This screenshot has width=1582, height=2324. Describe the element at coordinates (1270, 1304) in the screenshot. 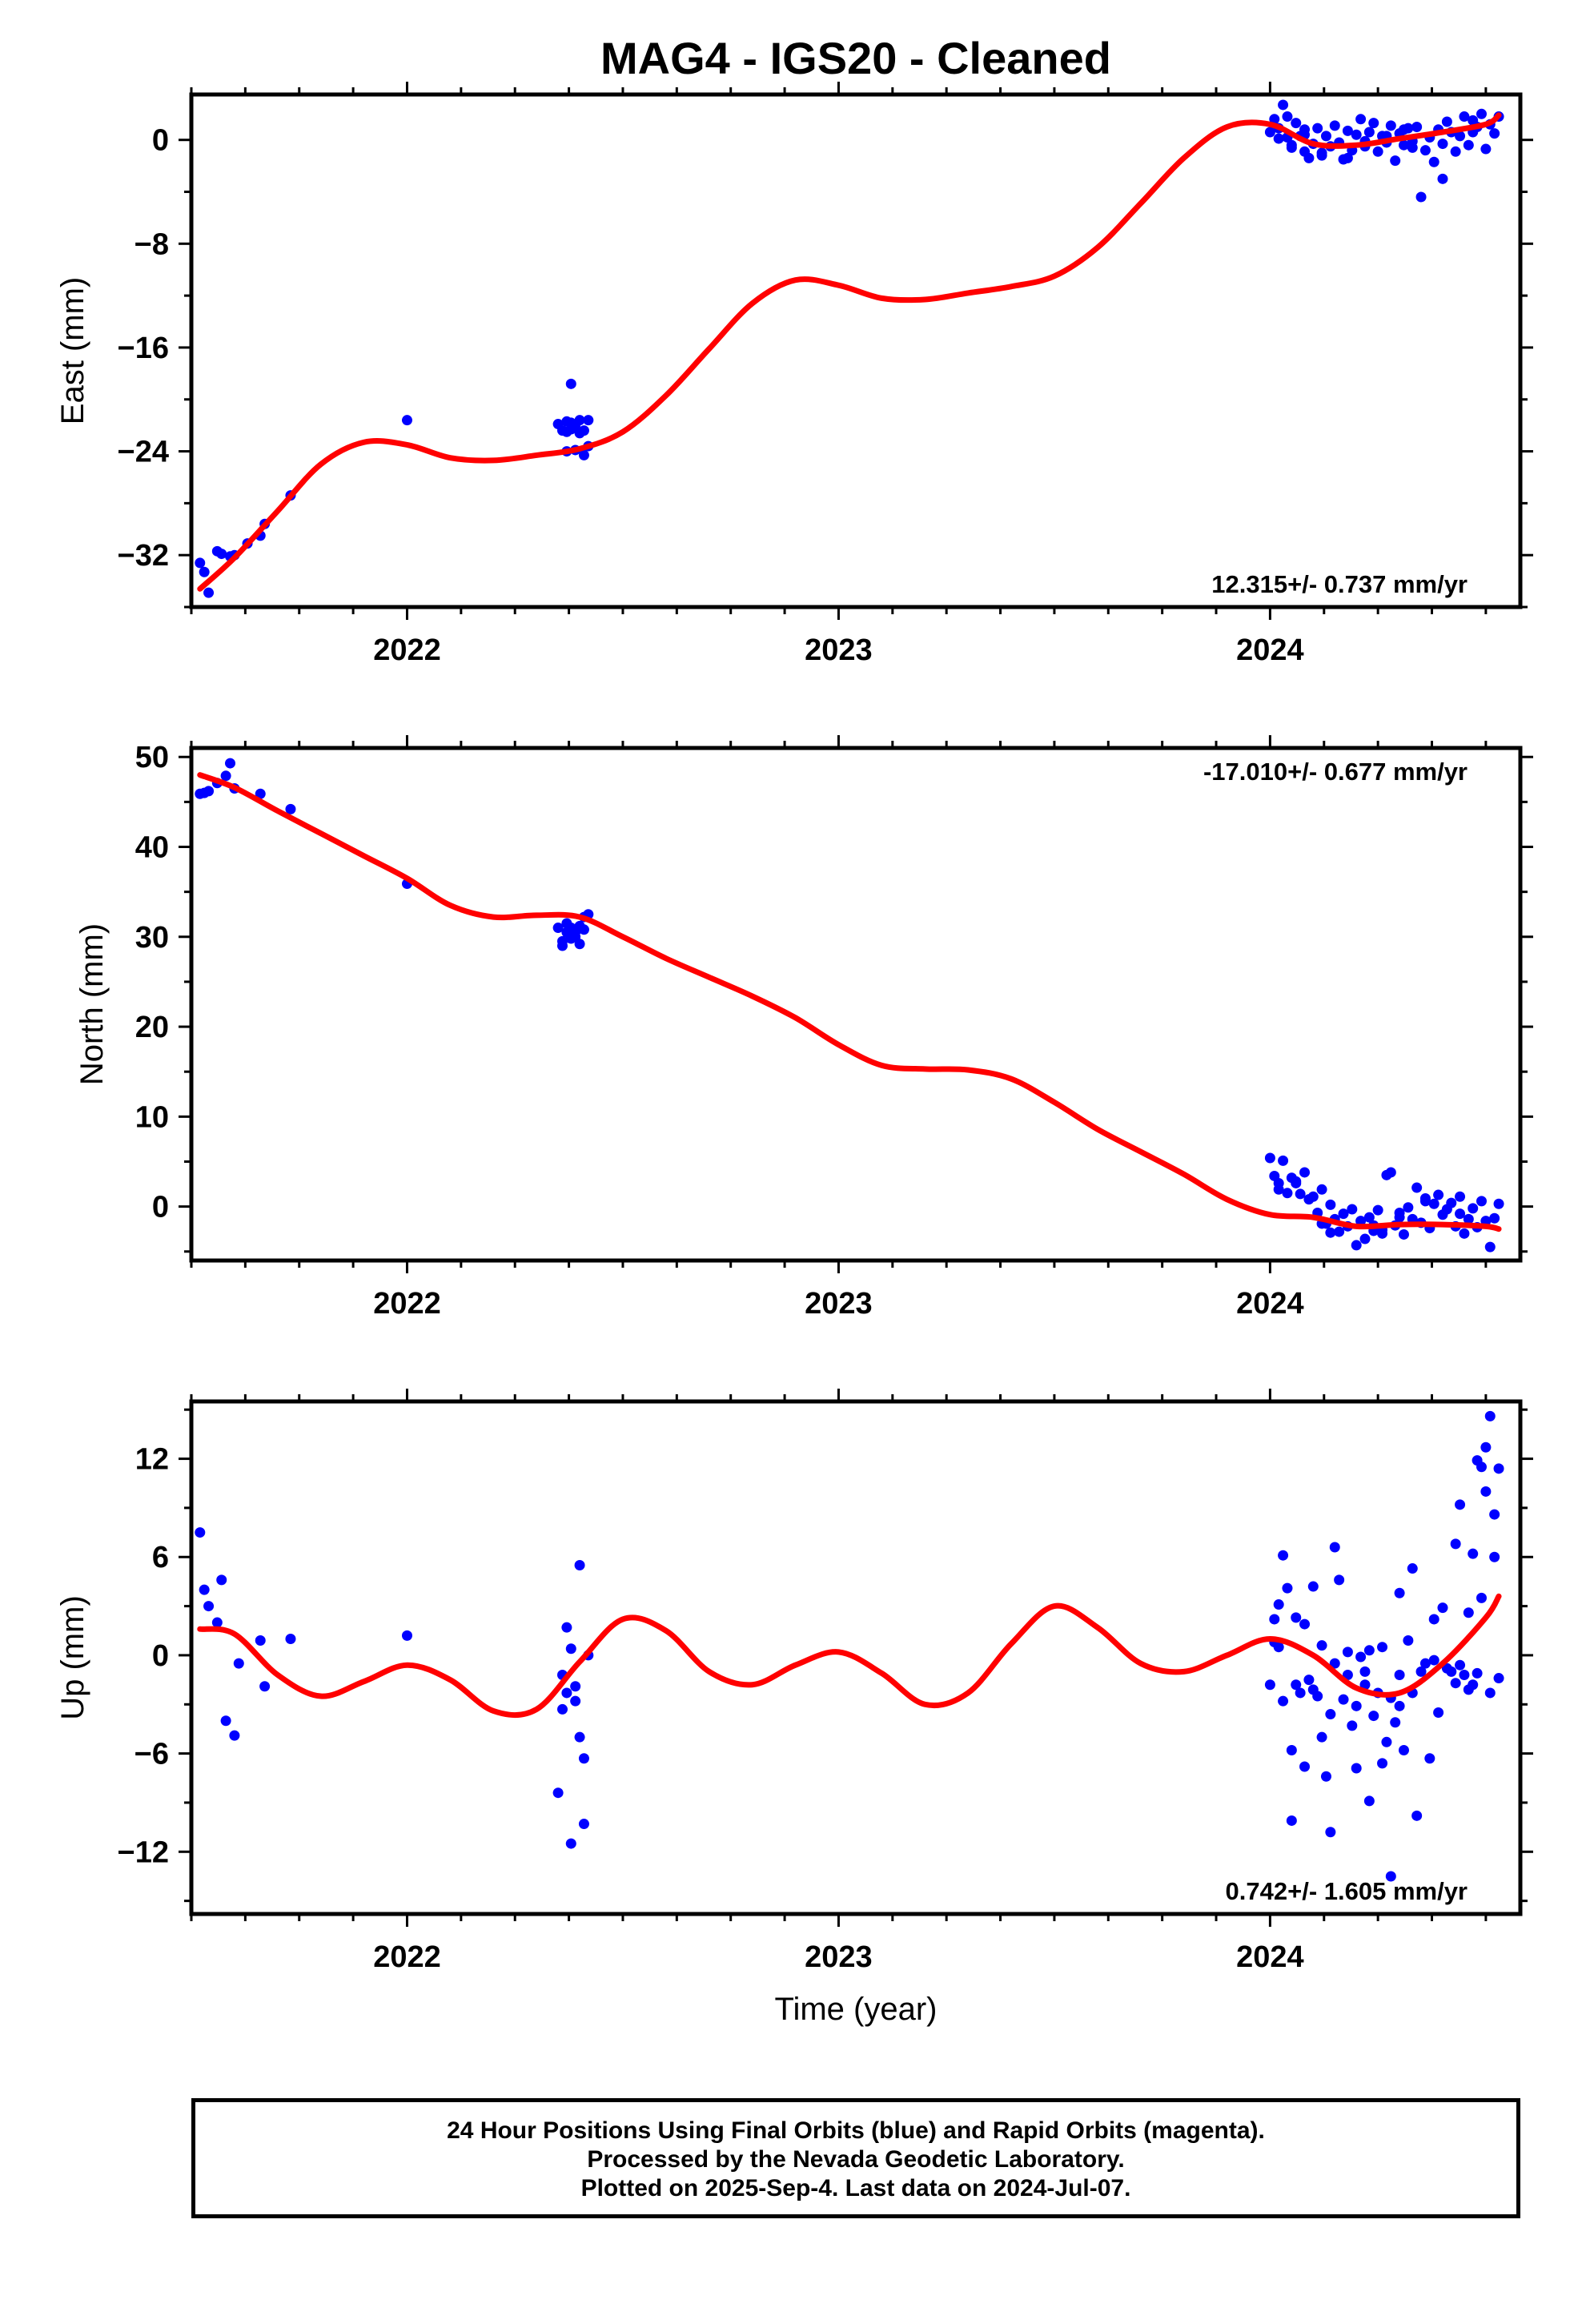

I see `x-tick-label: 2024` at that location.